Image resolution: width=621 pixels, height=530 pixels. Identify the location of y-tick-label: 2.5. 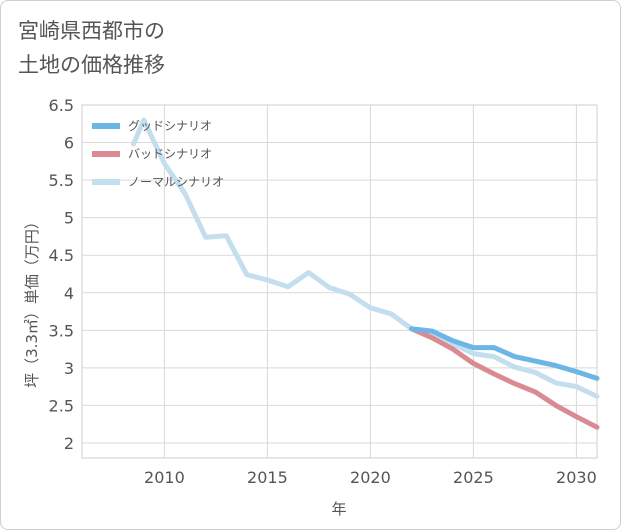
(61, 405).